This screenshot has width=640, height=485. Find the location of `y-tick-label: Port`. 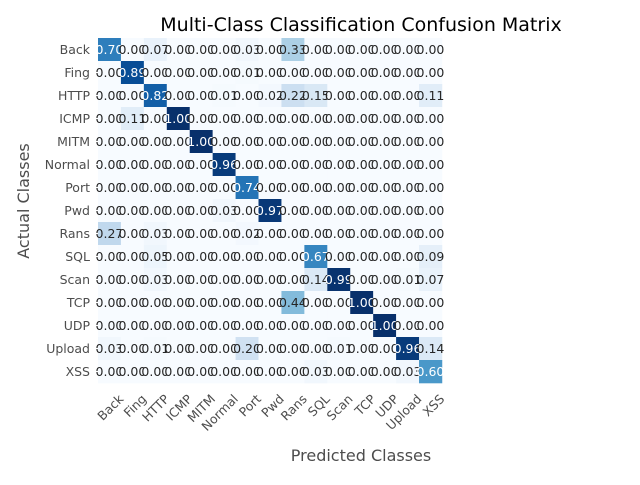

y-tick-label: Port is located at coordinates (77, 187).